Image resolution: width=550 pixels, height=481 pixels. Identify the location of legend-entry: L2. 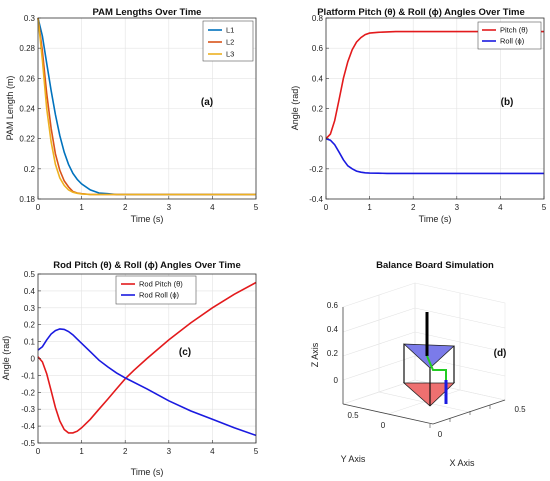
(230, 42).